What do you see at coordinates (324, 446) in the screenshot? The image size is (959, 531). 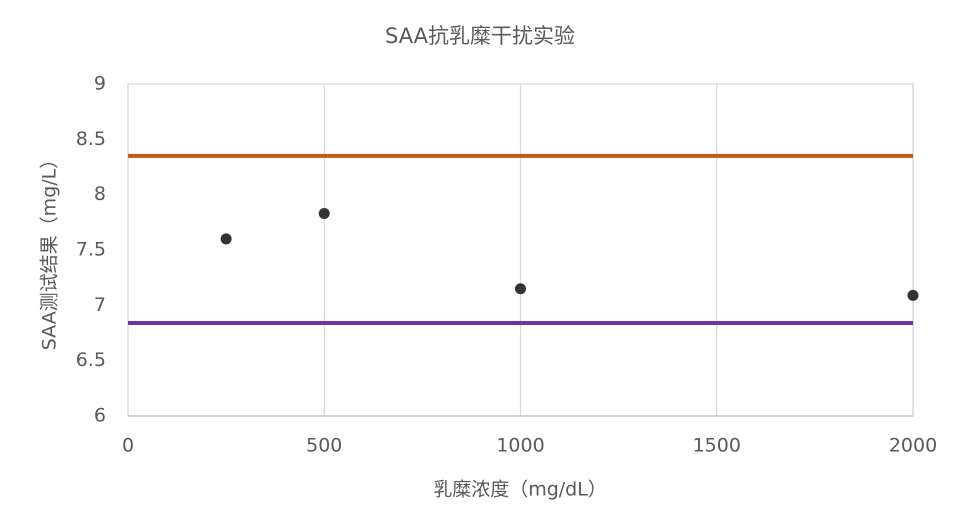 I see `x-tick-label: 500` at bounding box center [324, 446].